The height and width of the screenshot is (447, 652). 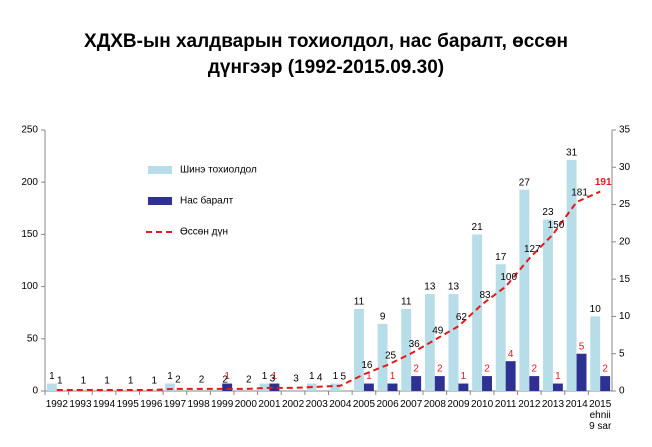 I want to click on x-tick-label: 2001, so click(x=269, y=404).